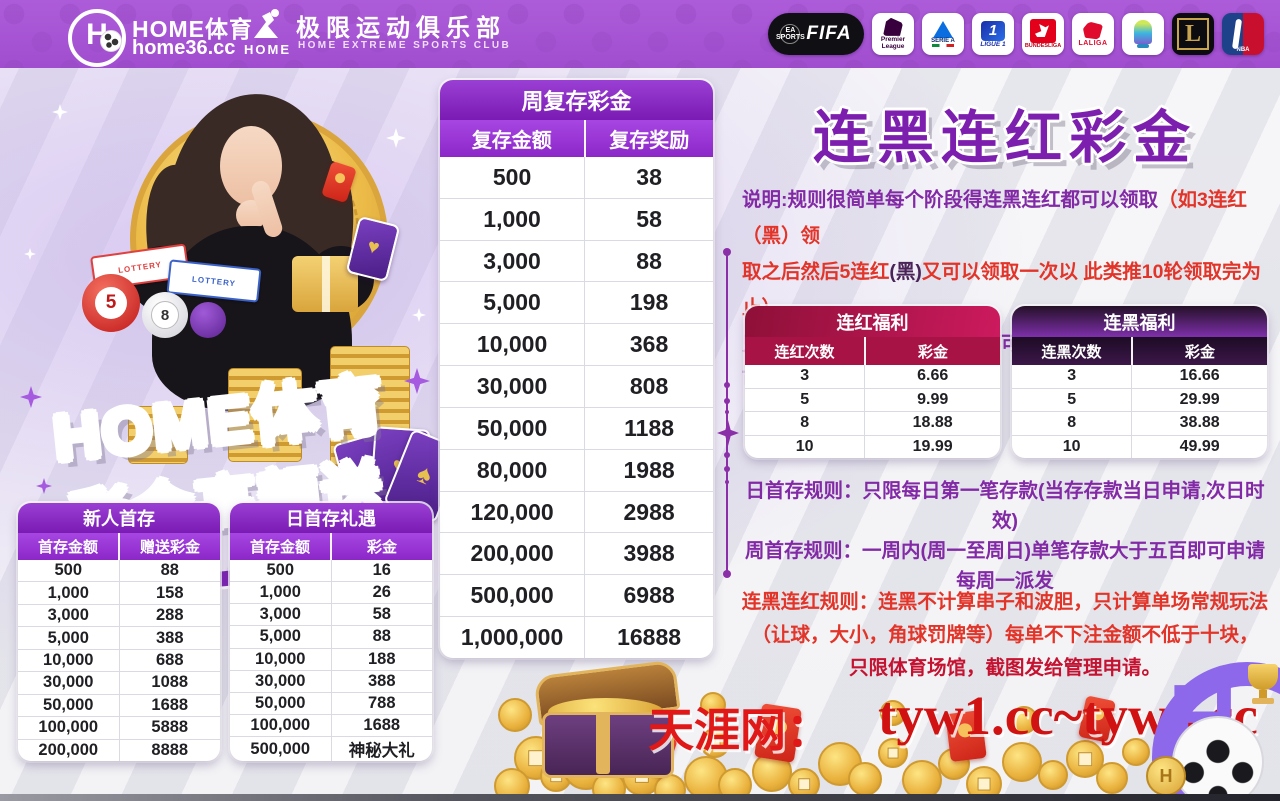  Describe the element at coordinates (943, 29) in the screenshot. I see `serie-a-icon` at that location.